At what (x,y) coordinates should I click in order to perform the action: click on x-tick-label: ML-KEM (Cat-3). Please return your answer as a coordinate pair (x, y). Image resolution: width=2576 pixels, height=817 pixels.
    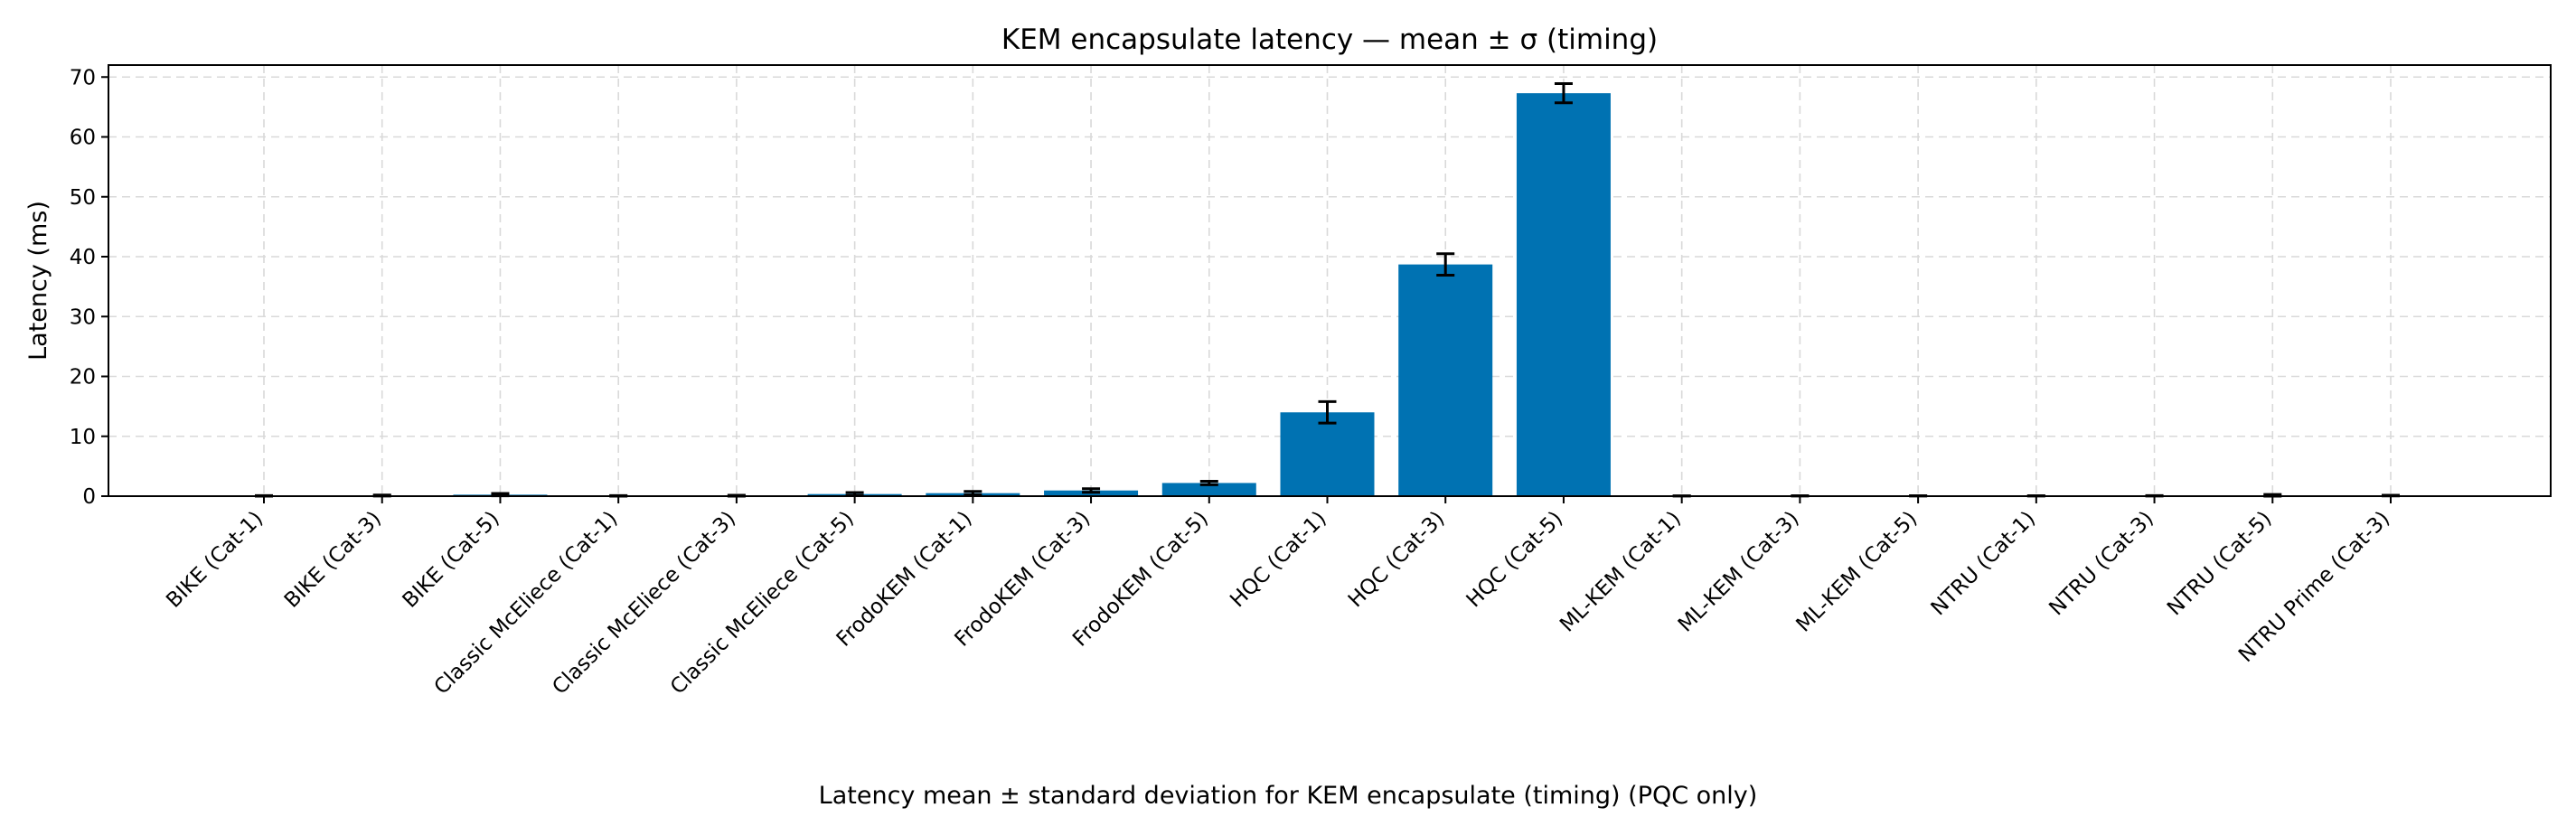
    Looking at the image, I should click on (1739, 572).